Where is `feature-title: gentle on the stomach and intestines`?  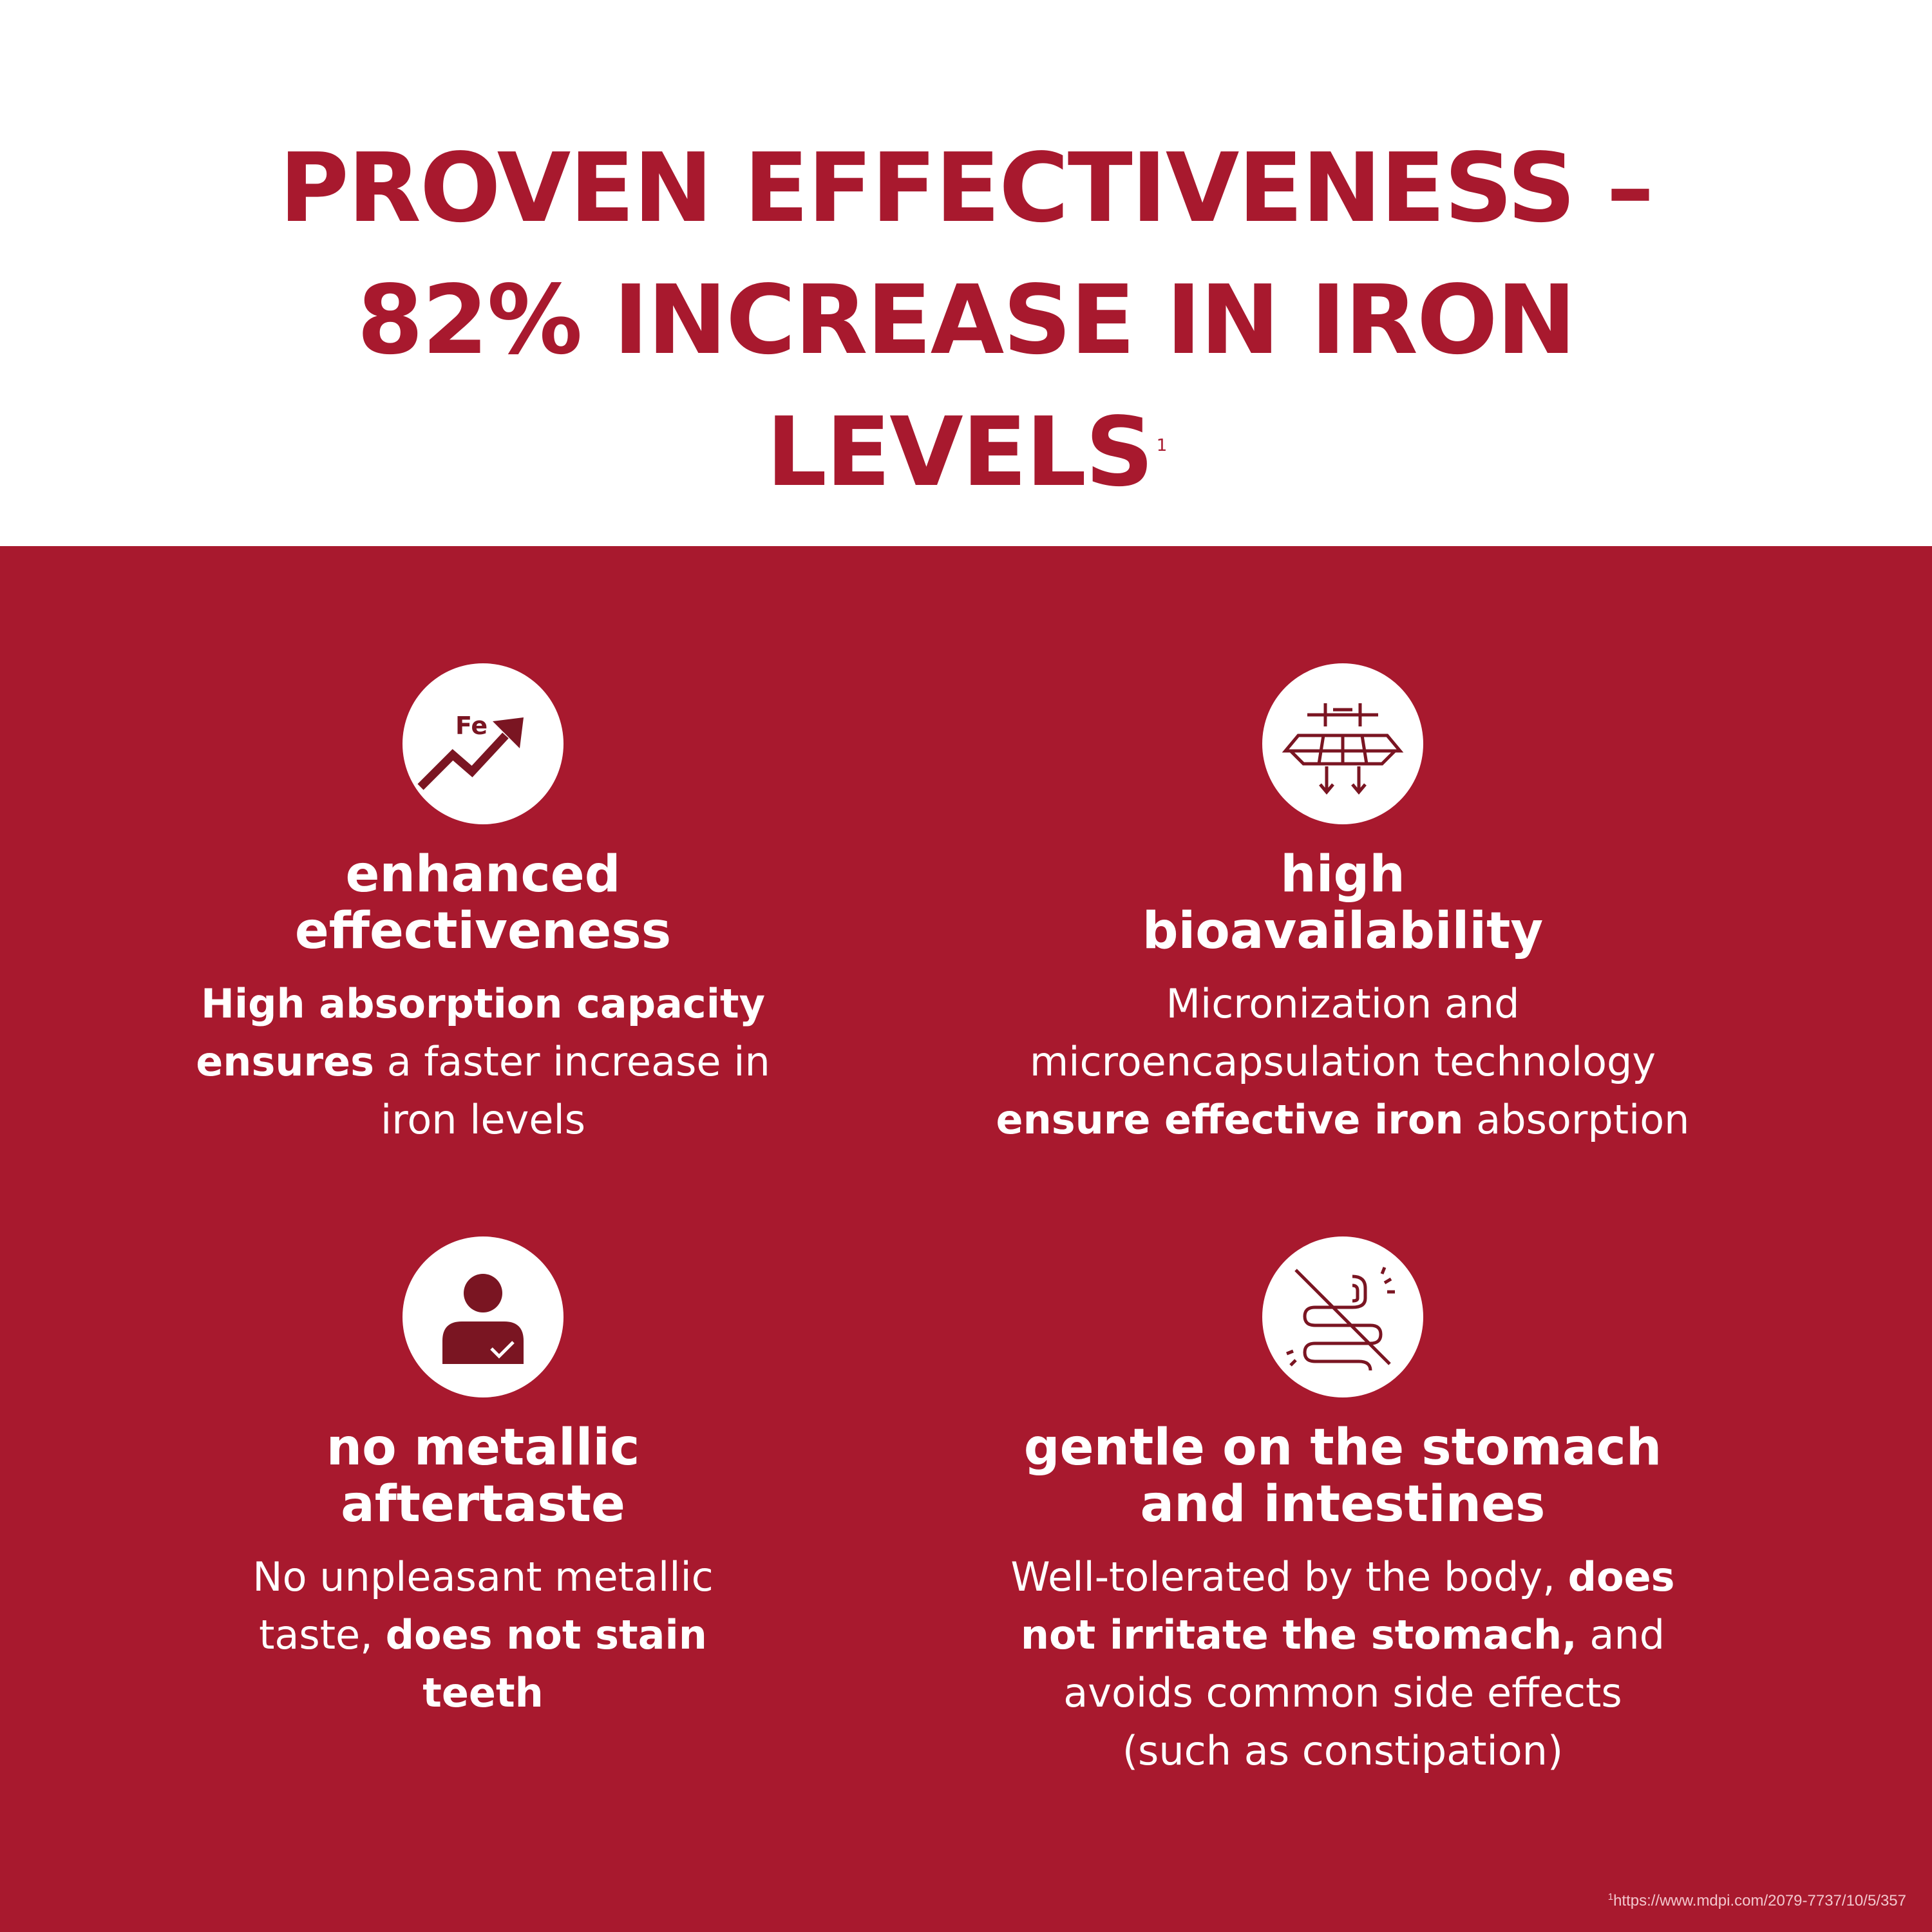 feature-title: gentle on the stomach and intestines is located at coordinates (1343, 1476).